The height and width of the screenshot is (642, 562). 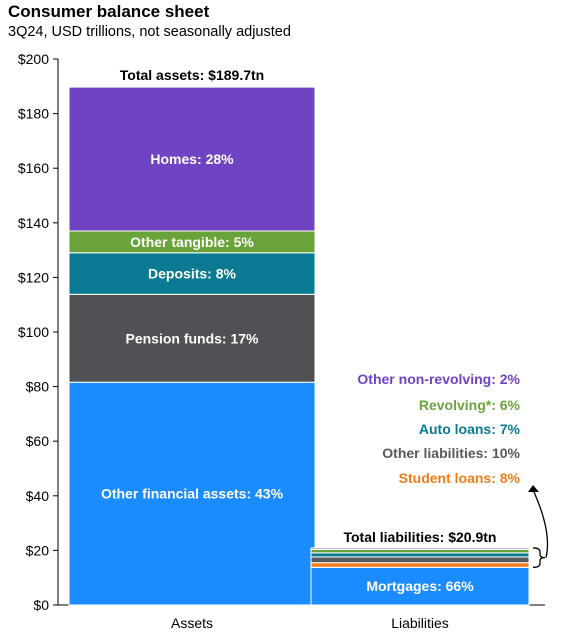 I want to click on segment-label-homes: Homes: 28%, so click(x=192, y=159).